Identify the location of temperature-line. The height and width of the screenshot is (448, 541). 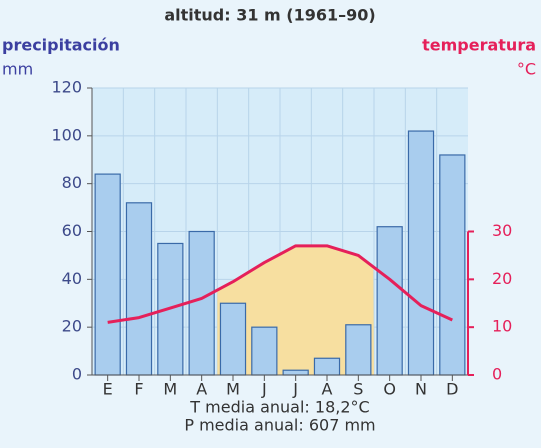
(280, 284).